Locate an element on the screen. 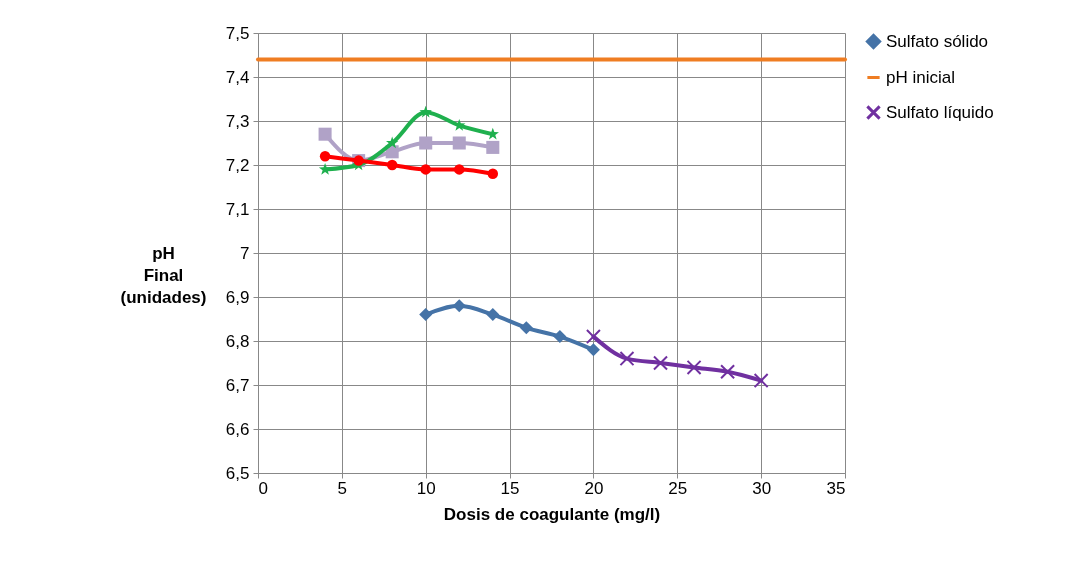 This screenshot has height=578, width=1074. x-tick-label: 5 is located at coordinates (342, 488).